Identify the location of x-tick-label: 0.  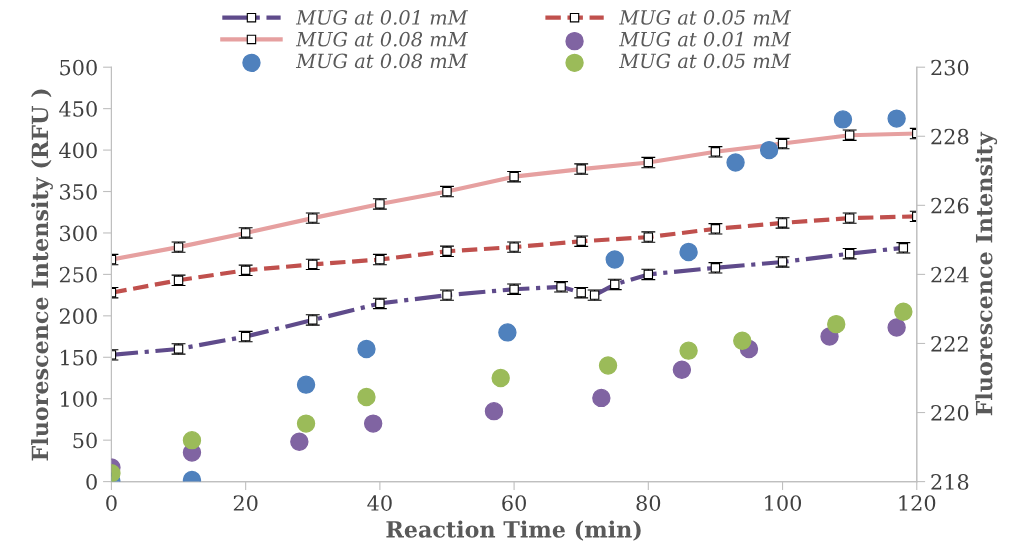
(111, 503).